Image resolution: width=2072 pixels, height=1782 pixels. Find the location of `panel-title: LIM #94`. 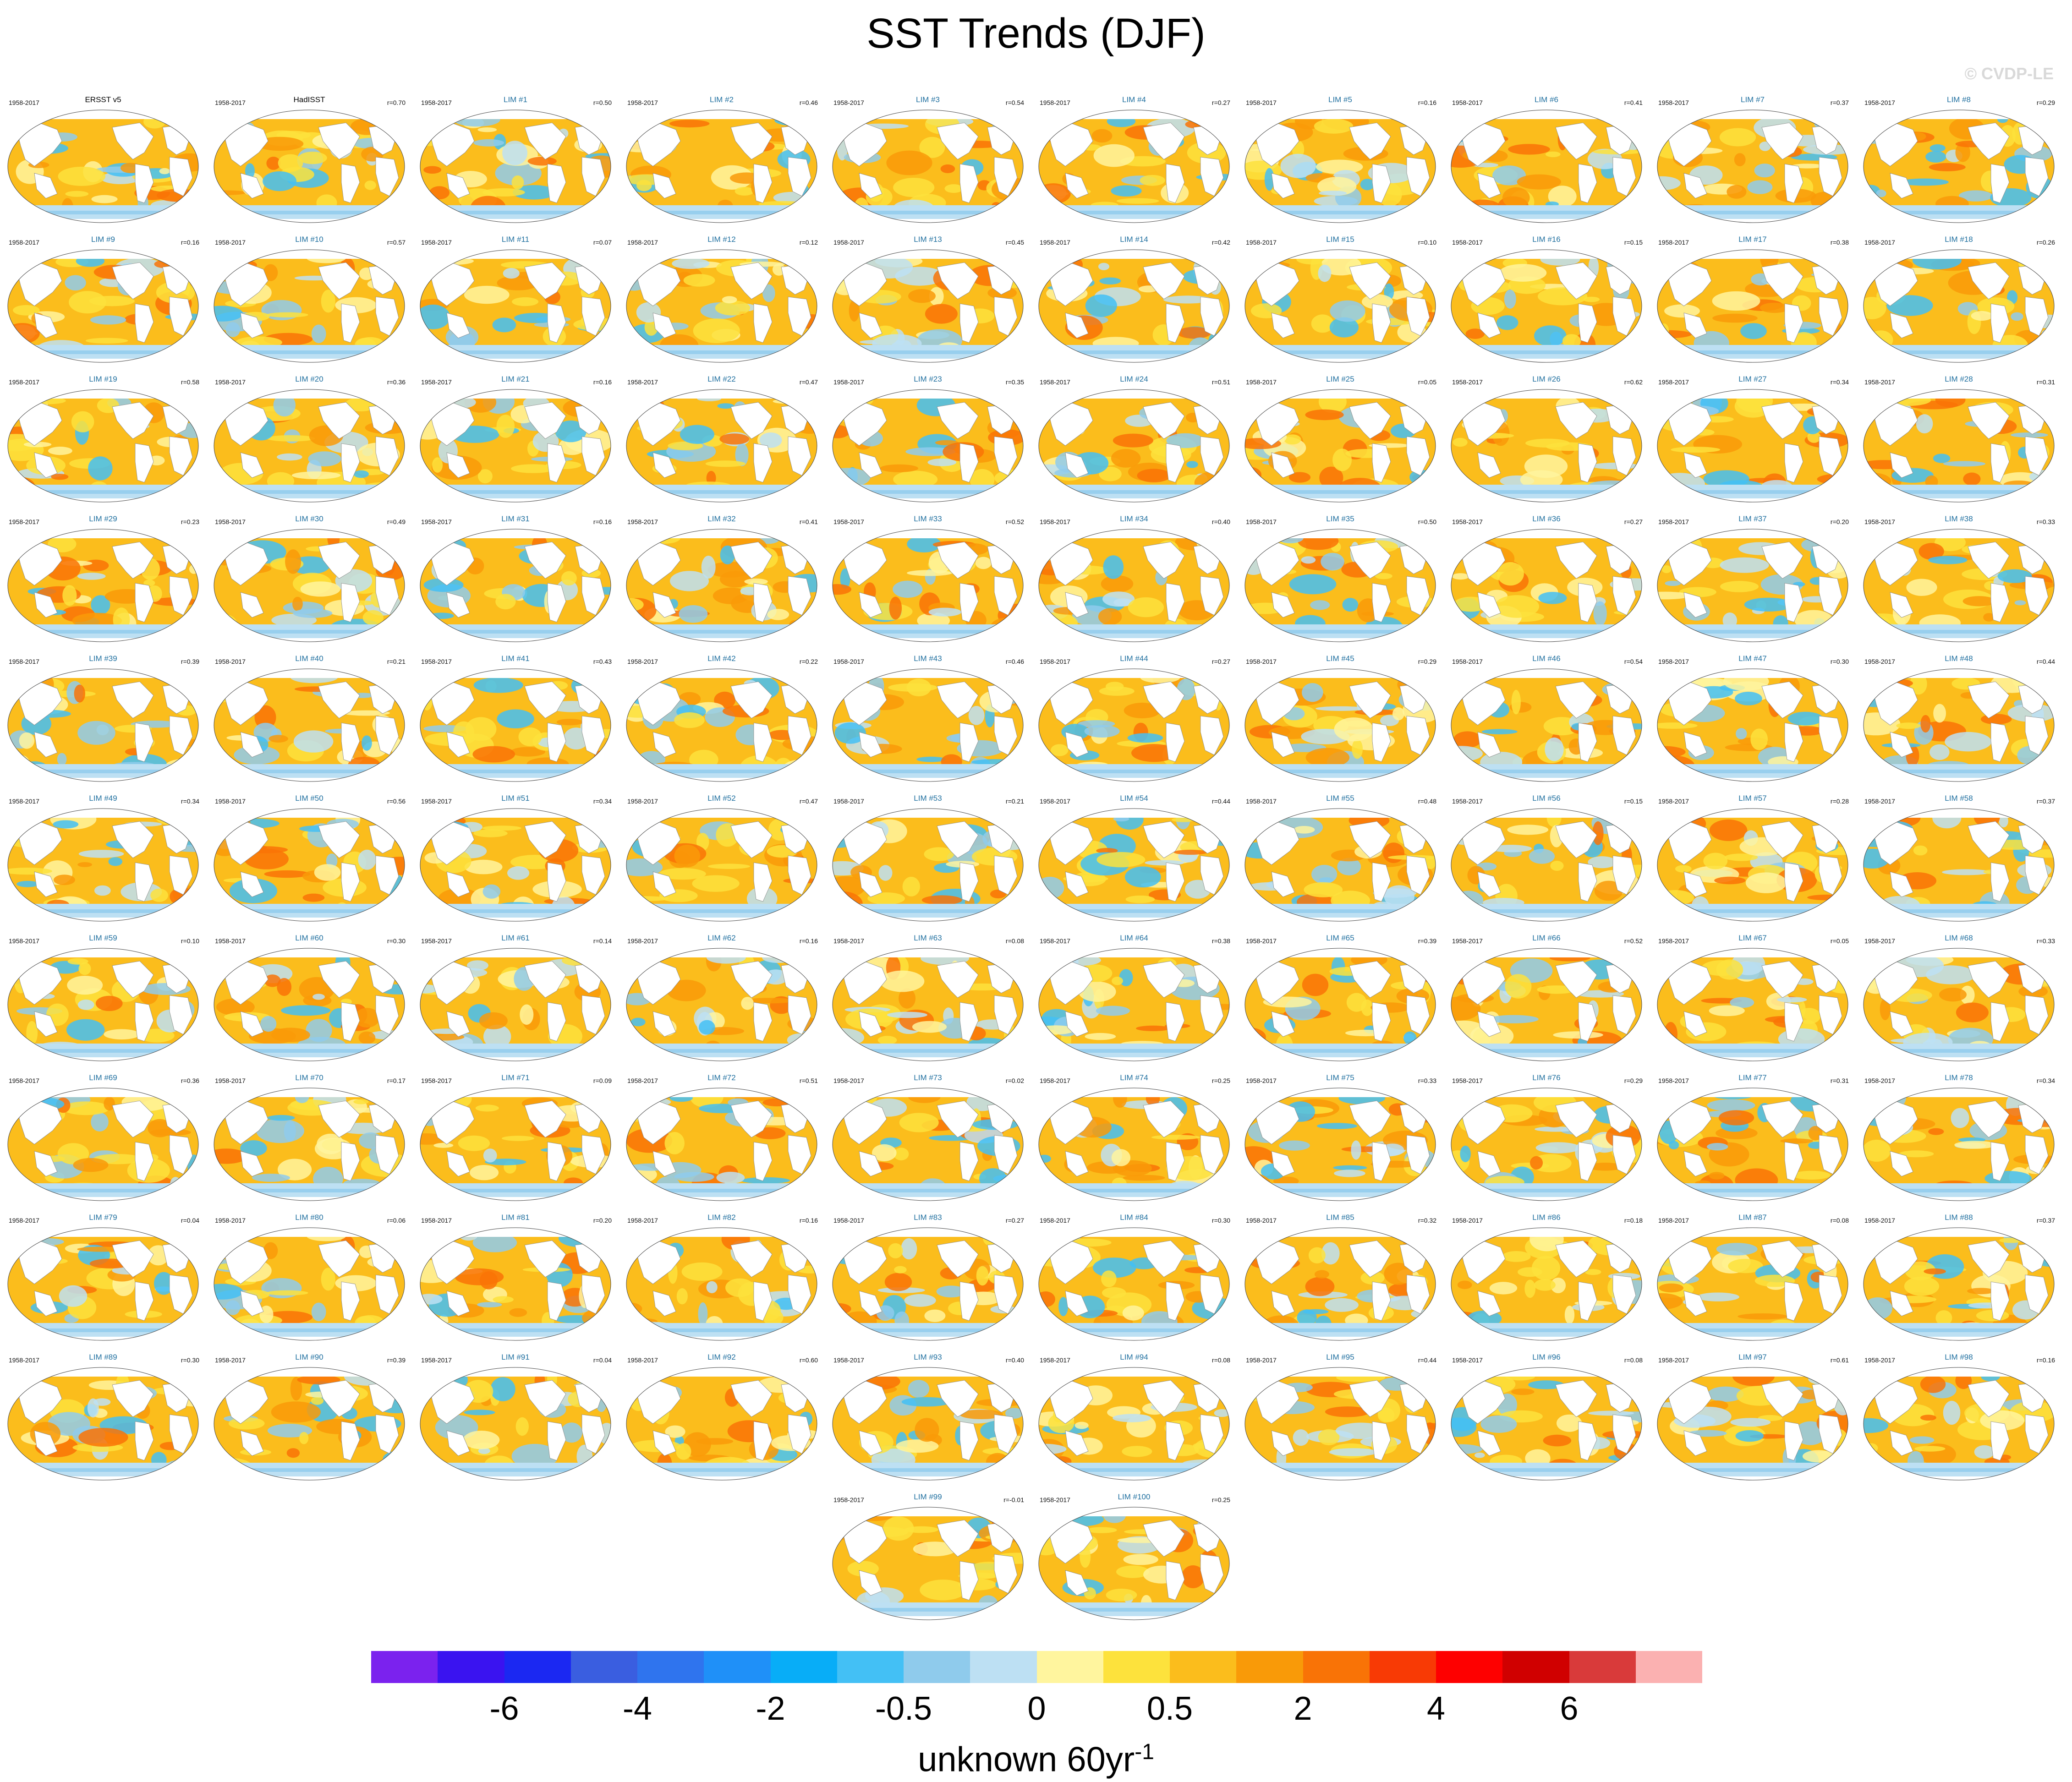

panel-title: LIM #94 is located at coordinates (1134, 1357).